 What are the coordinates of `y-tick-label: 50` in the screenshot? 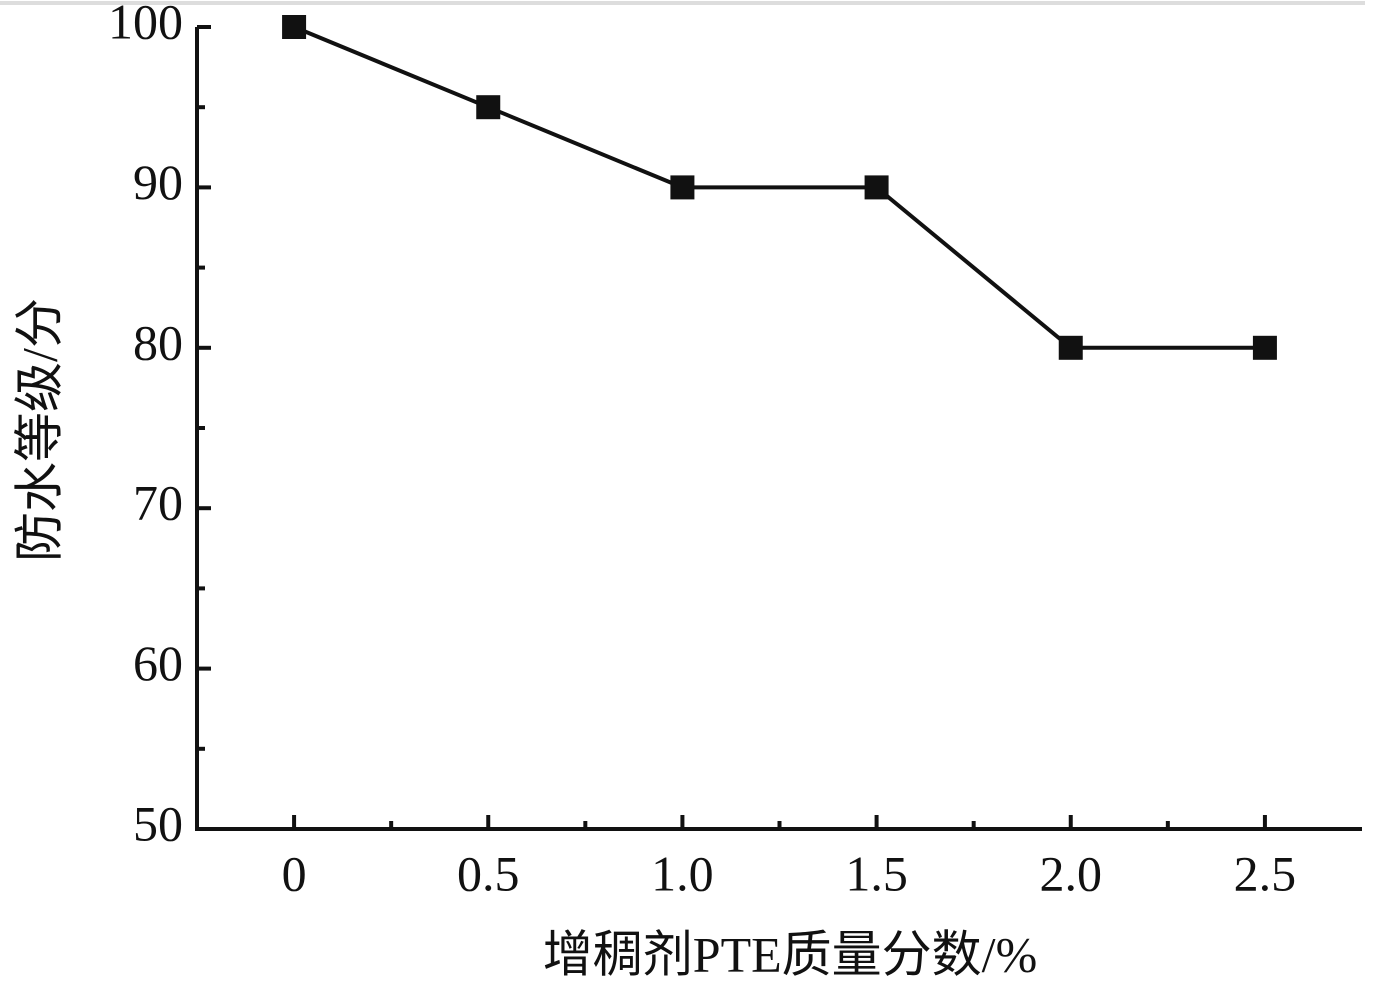 It's located at (158, 823).